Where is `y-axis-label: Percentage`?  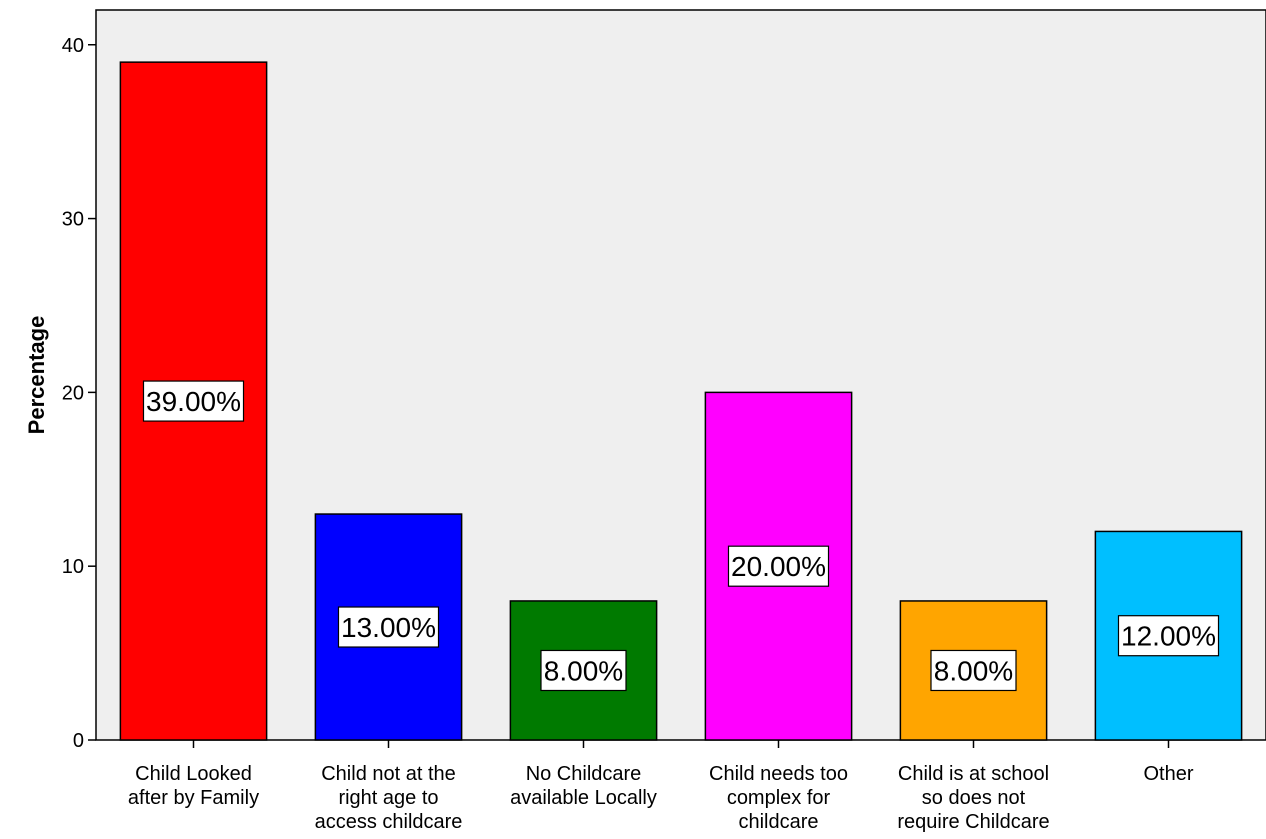
y-axis-label: Percentage is located at coordinates (36, 375).